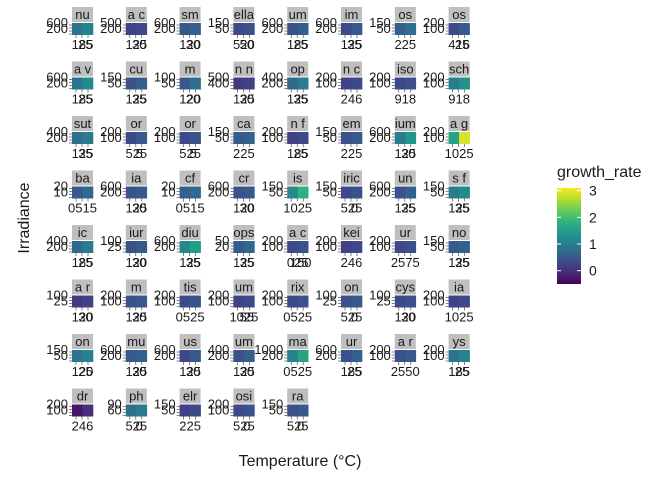 This screenshot has height=480, width=672. What do you see at coordinates (193, 99) in the screenshot?
I see `x-tick-label: 20` at bounding box center [193, 99].